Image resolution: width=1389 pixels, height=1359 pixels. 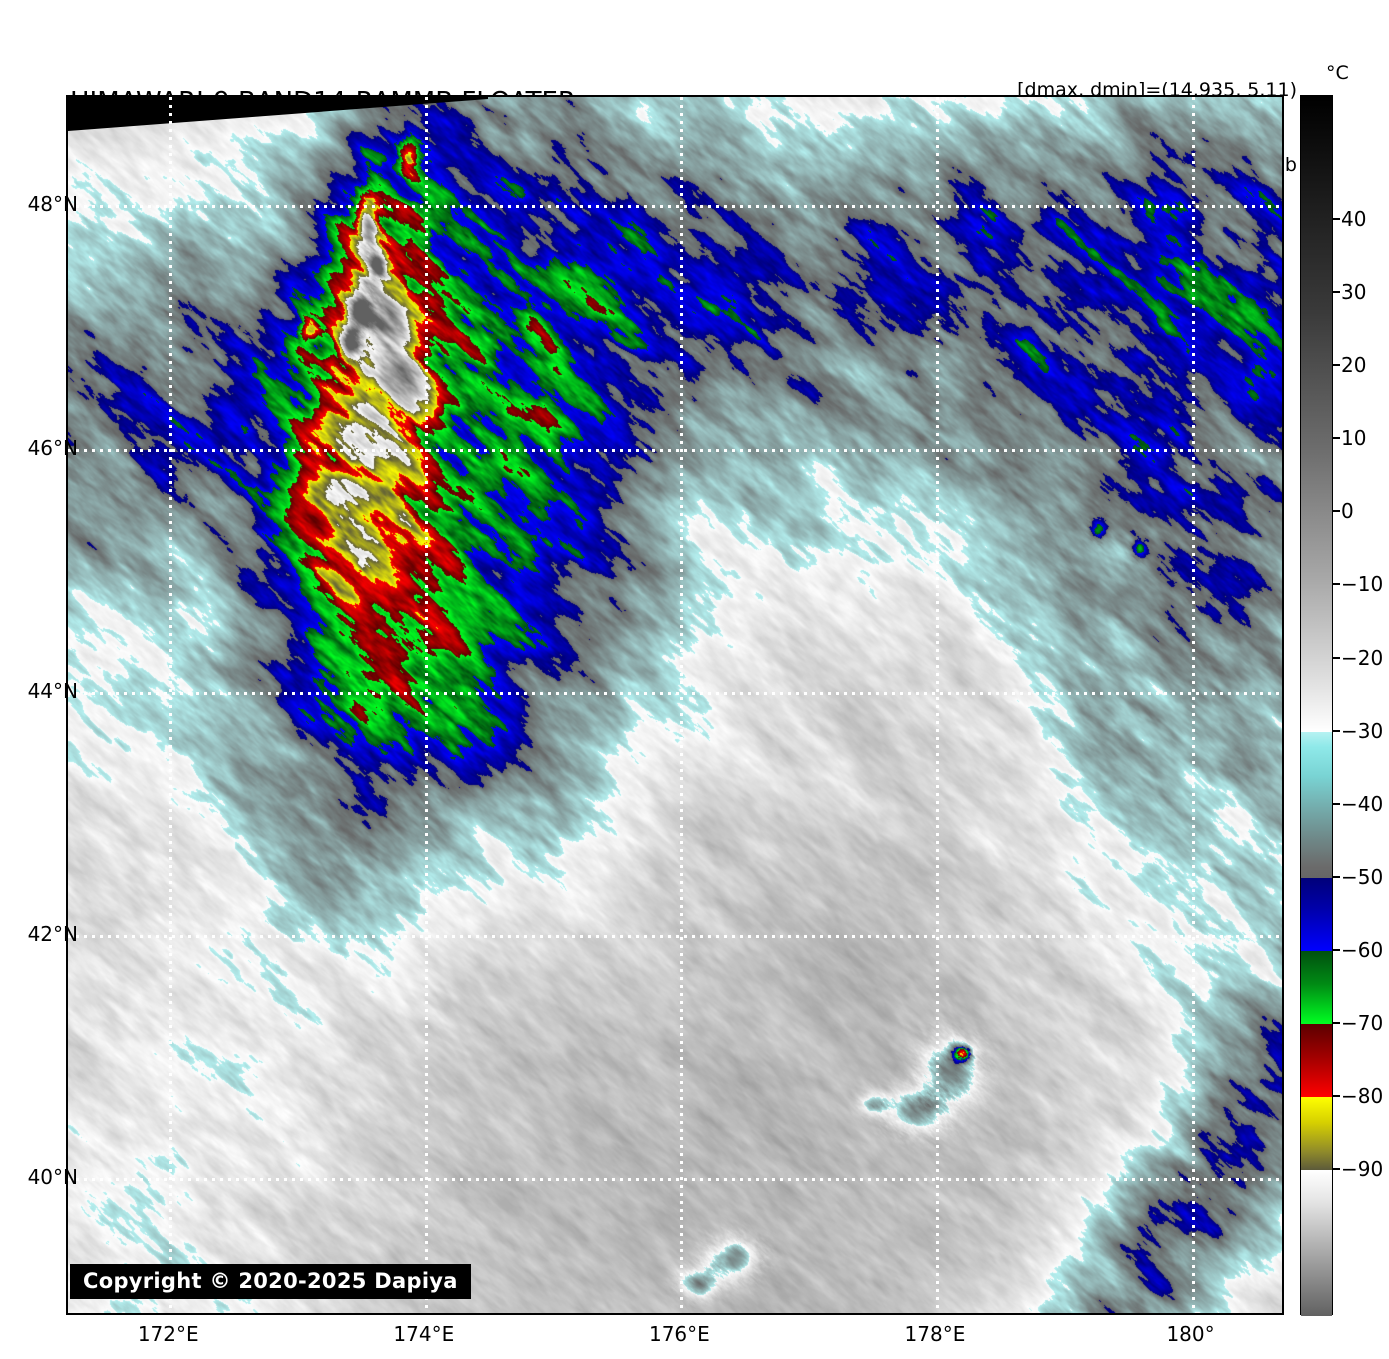 What do you see at coordinates (1362, 1168) in the screenshot?
I see `colorbar-tick-label: −90` at bounding box center [1362, 1168].